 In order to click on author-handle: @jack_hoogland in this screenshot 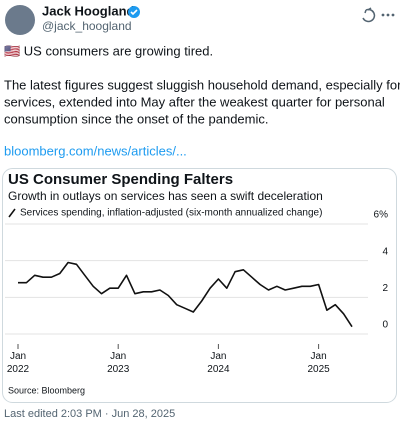, I will do `click(87, 26)`.